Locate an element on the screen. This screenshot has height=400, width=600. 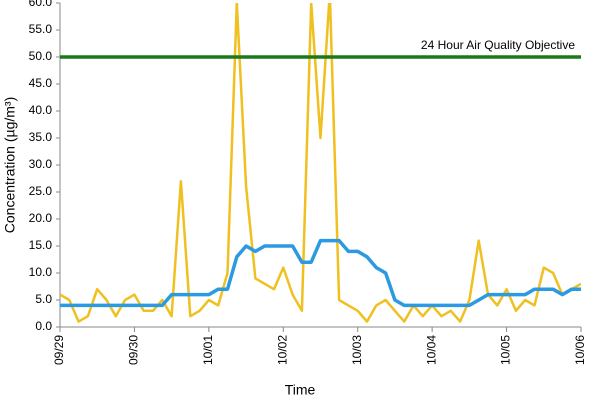
y-tick-label: 0.0 is located at coordinates (43, 326).